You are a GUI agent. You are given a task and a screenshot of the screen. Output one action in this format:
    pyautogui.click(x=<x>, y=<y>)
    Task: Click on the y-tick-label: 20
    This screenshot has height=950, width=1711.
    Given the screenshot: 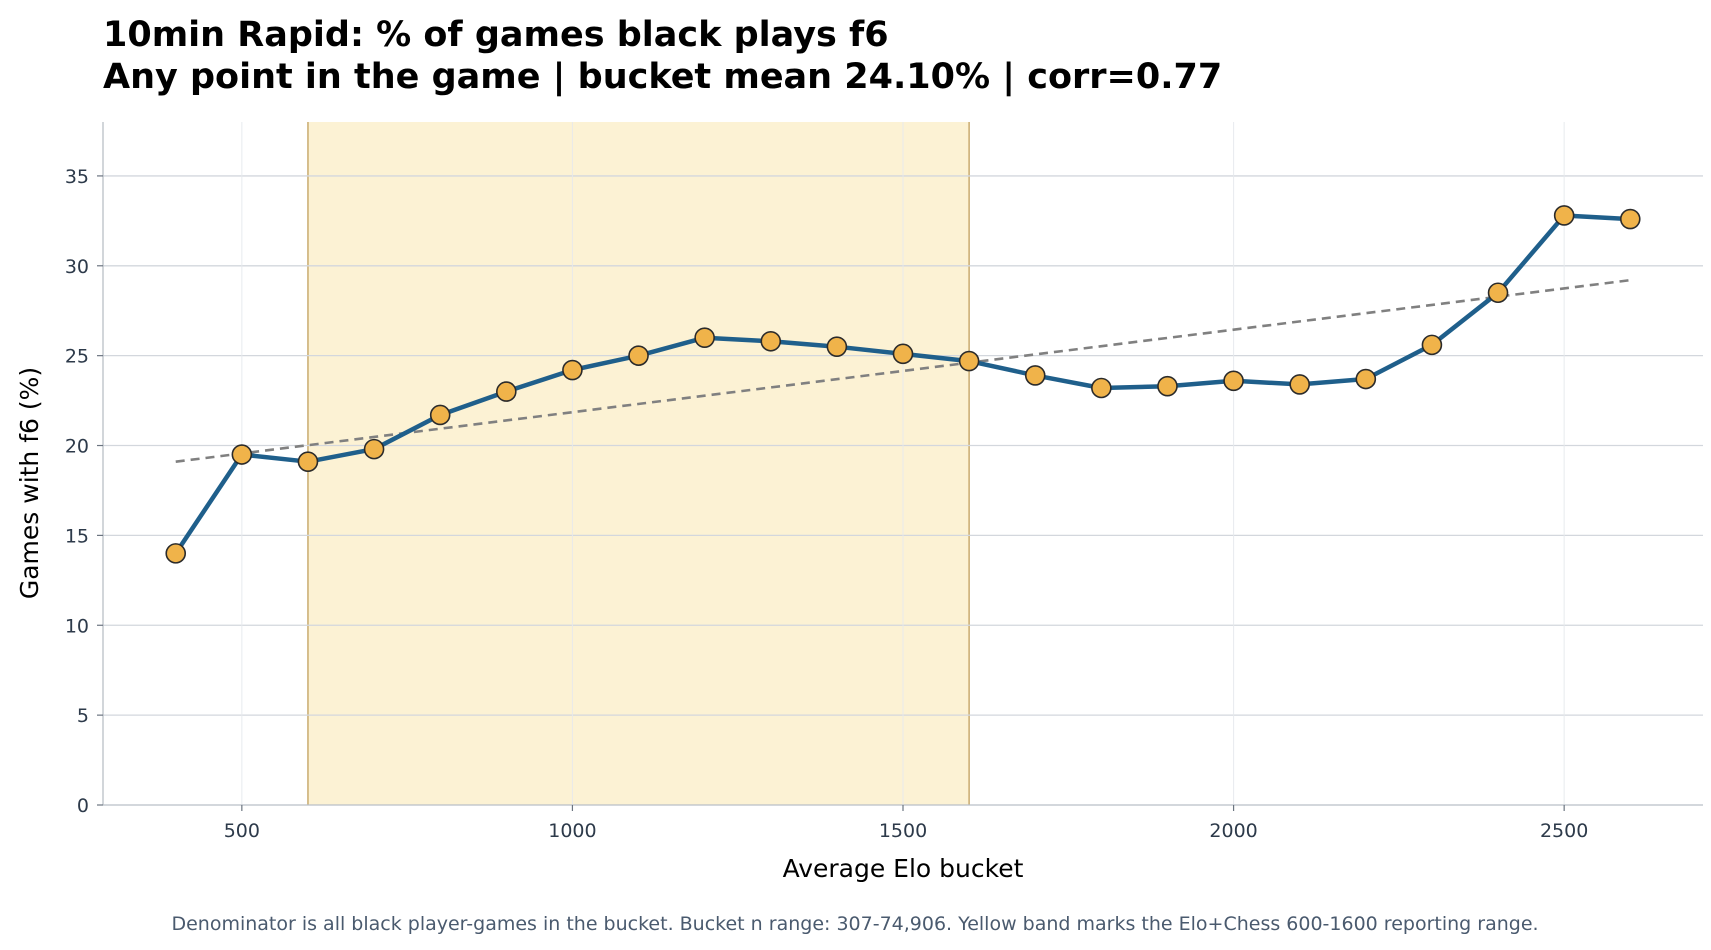 What is the action you would take?
    pyautogui.click(x=77, y=447)
    